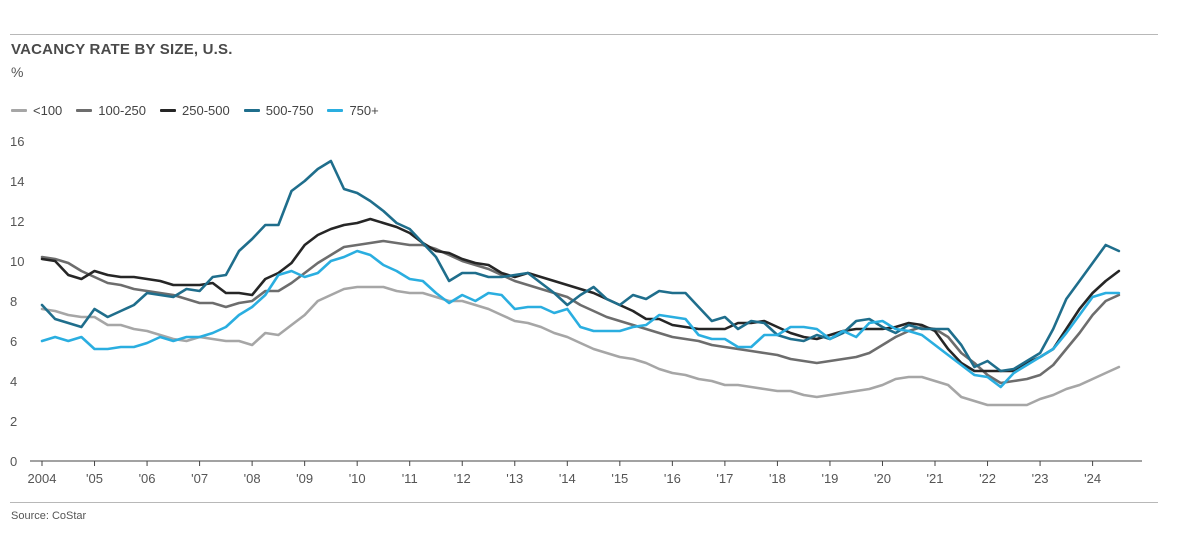 This screenshot has width=1180, height=554. I want to click on x-tick-label: '09, so click(304, 478).